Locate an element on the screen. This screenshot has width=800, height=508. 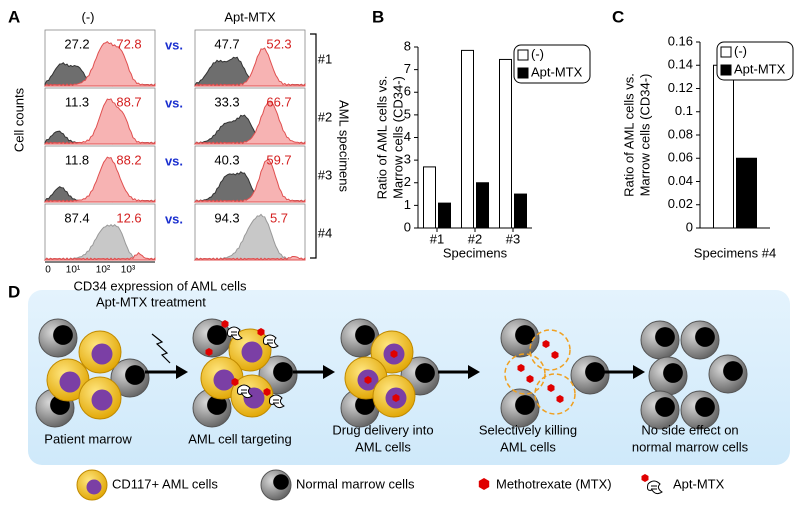
row-label: #1 is located at coordinates (325, 58).